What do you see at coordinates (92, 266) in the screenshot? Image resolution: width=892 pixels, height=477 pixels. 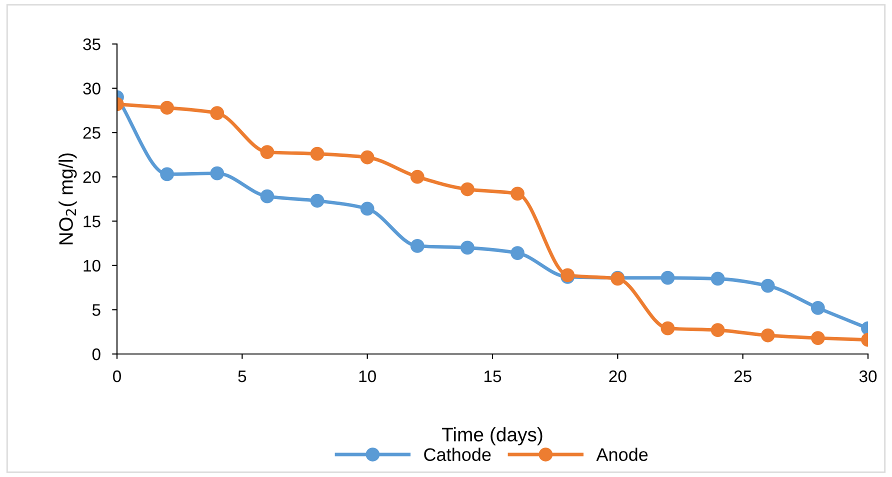 I see `y-tick-label: 10` at bounding box center [92, 266].